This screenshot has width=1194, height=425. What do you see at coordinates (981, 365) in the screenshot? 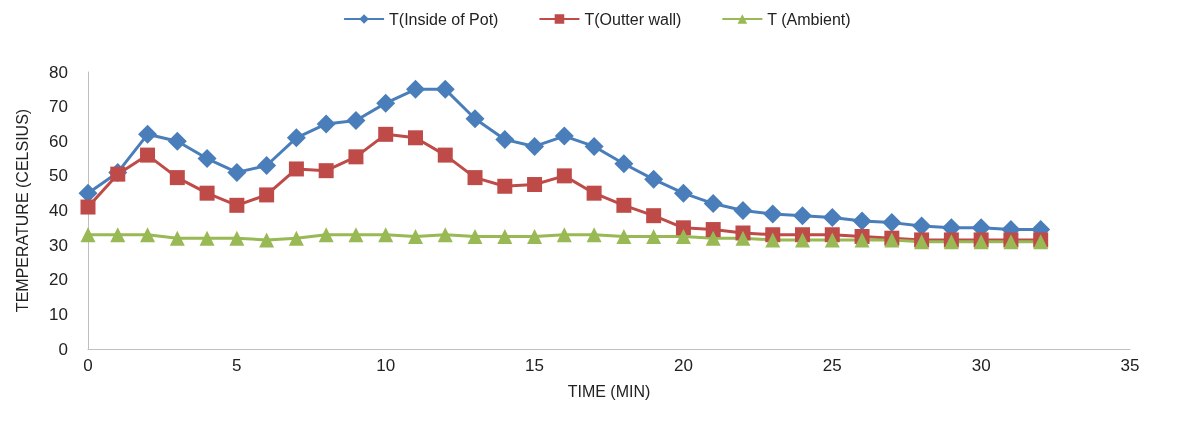
I see `x-tick-label: 30` at bounding box center [981, 365].